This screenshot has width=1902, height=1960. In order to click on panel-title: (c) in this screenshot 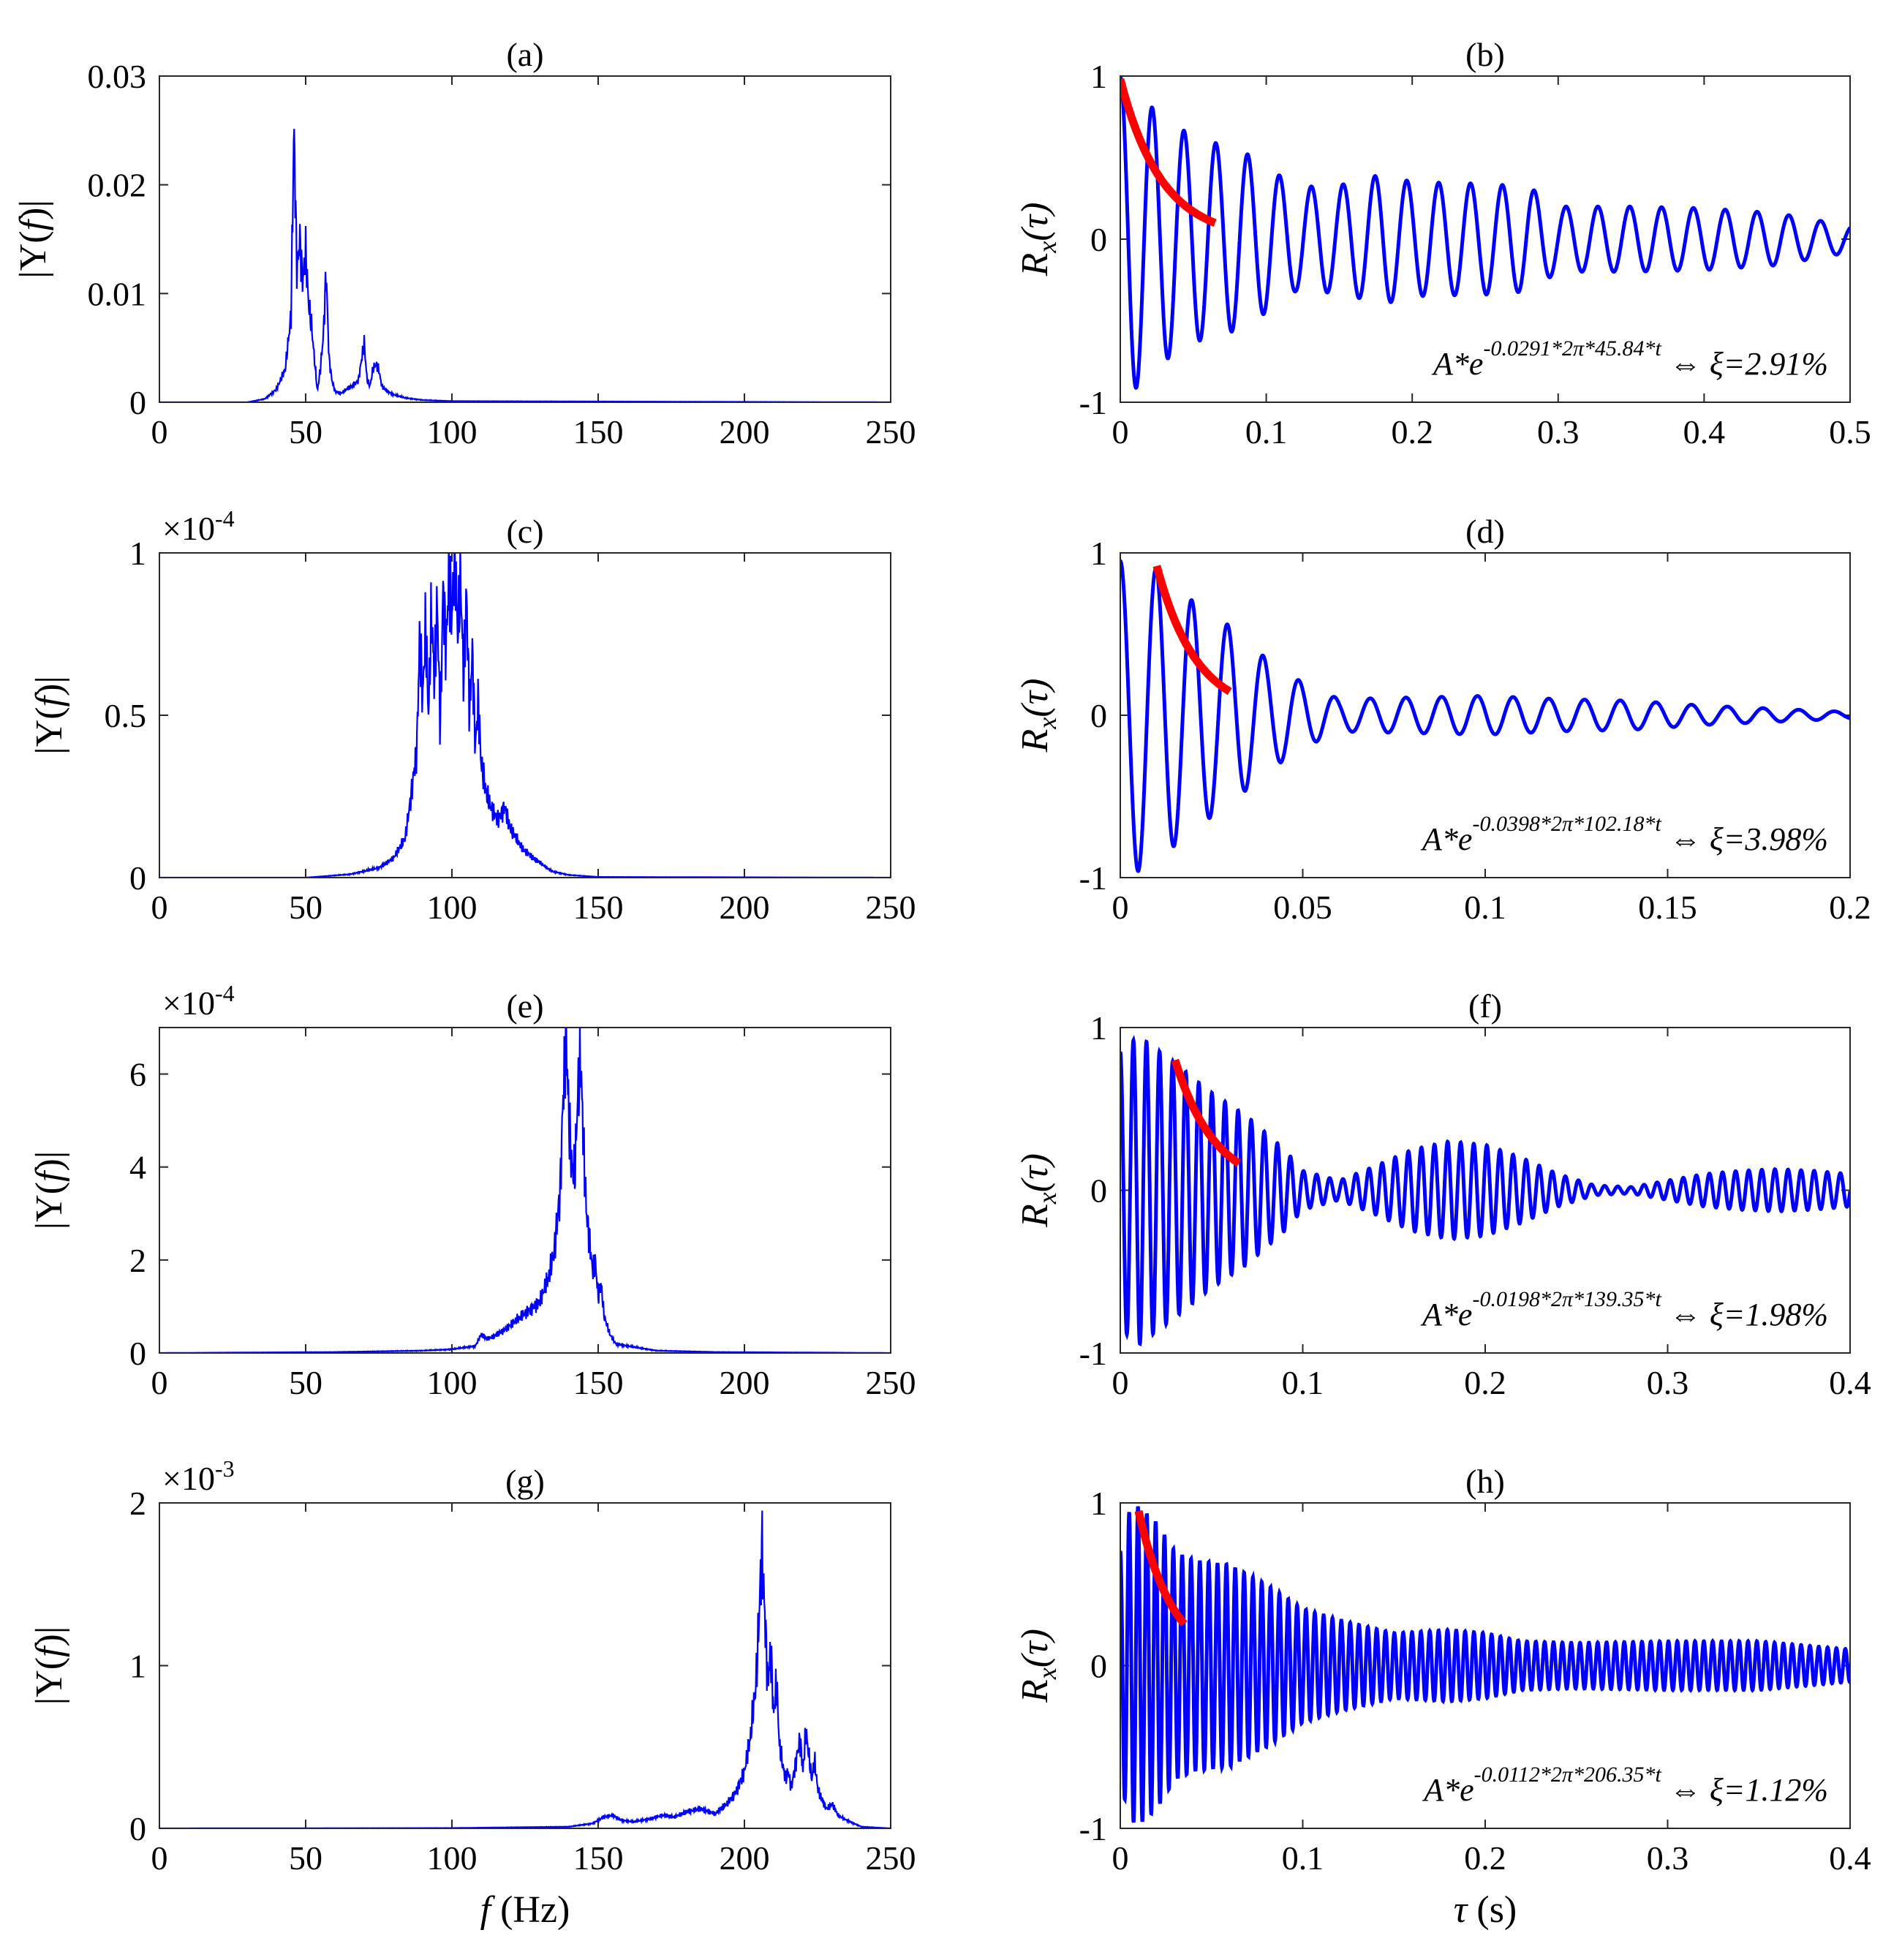, I will do `click(524, 531)`.